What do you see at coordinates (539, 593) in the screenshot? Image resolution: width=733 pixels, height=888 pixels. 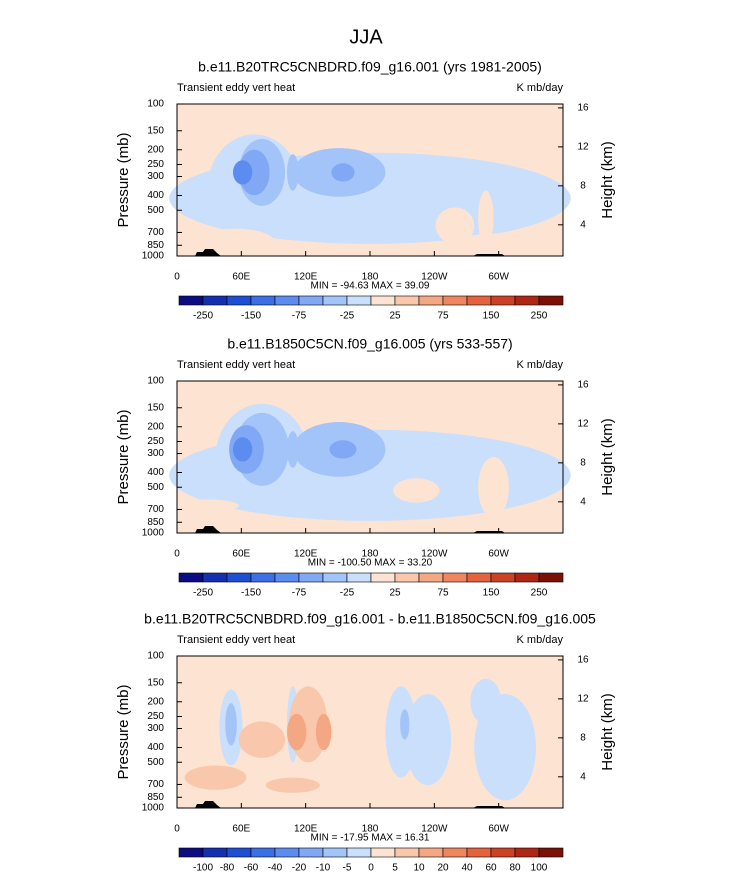 I see `colorbar-label: 250` at bounding box center [539, 593].